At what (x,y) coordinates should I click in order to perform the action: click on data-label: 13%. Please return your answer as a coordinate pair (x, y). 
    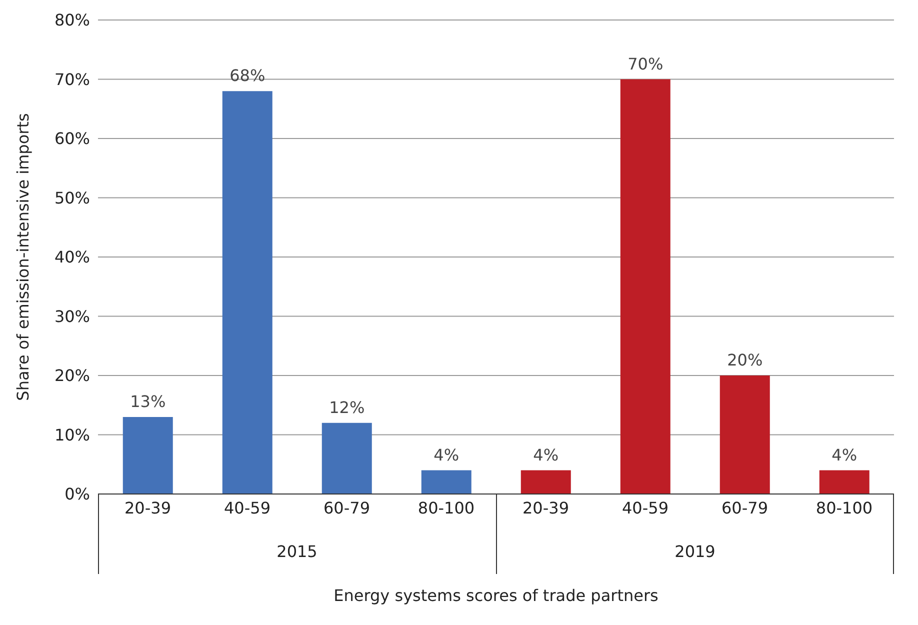
    Looking at the image, I should click on (148, 401).